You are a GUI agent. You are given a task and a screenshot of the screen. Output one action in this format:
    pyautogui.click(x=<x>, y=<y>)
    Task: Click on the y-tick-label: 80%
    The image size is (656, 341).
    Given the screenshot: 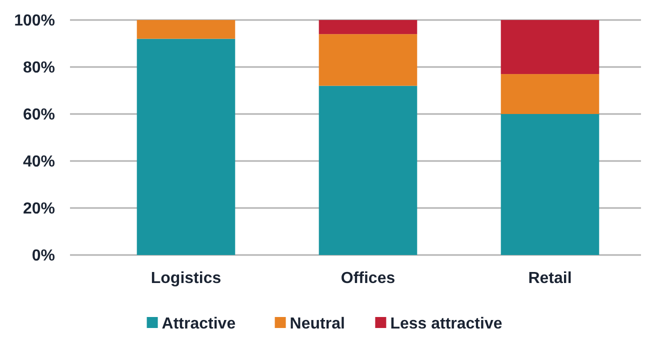 What is the action you would take?
    pyautogui.click(x=38, y=68)
    